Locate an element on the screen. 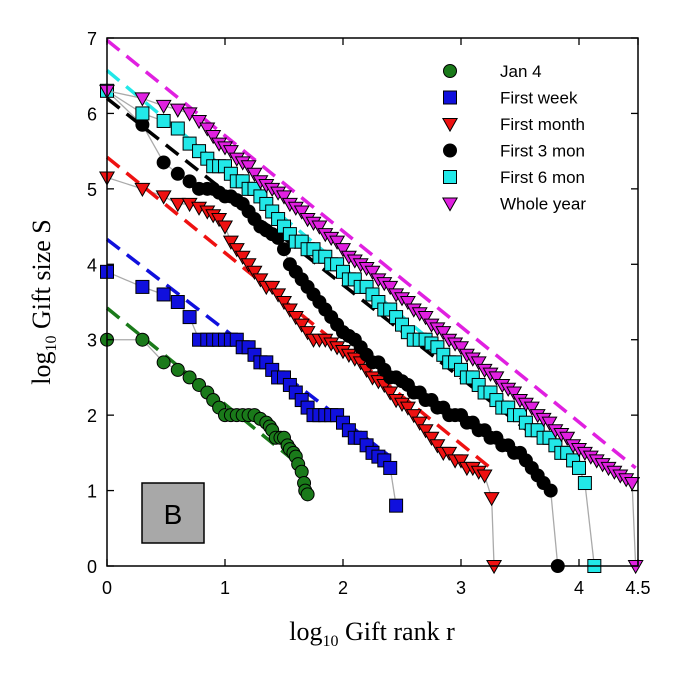 This screenshot has width=682, height=682. legend-marker-year is located at coordinates (450, 204).